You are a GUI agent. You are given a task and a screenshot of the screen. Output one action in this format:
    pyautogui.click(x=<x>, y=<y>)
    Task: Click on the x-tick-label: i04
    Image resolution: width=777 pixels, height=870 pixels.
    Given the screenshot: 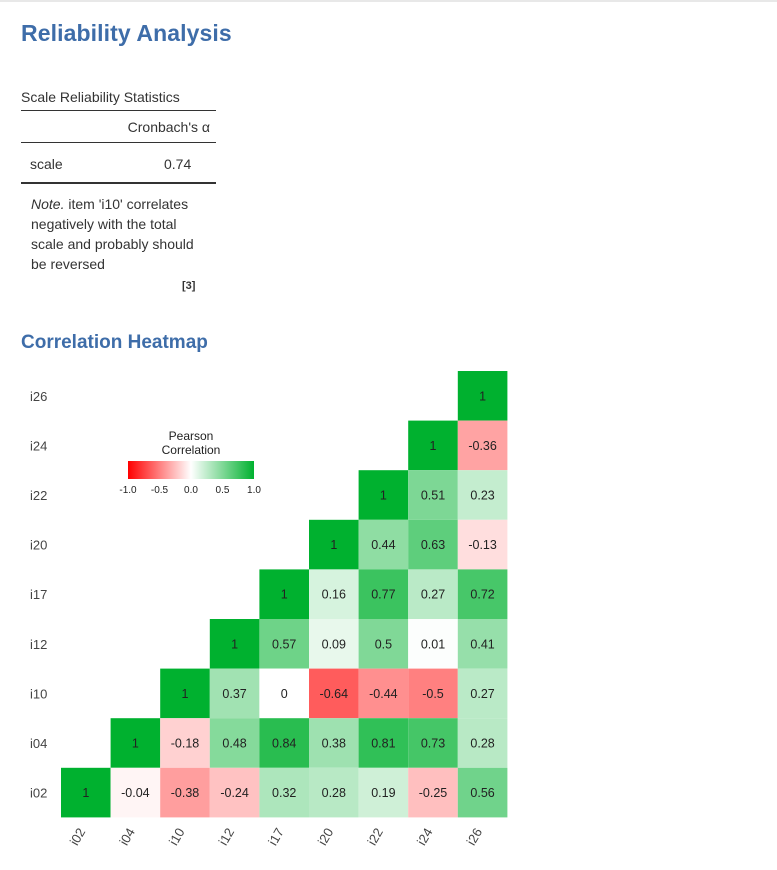 What is the action you would take?
    pyautogui.click(x=127, y=836)
    